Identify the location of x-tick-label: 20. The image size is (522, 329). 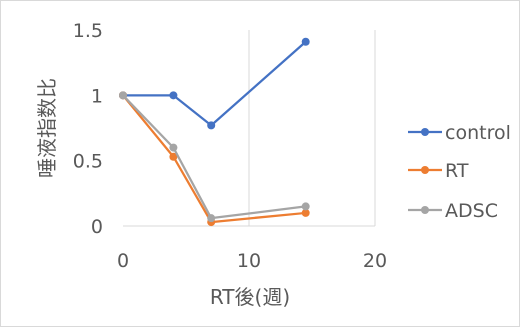
(375, 261).